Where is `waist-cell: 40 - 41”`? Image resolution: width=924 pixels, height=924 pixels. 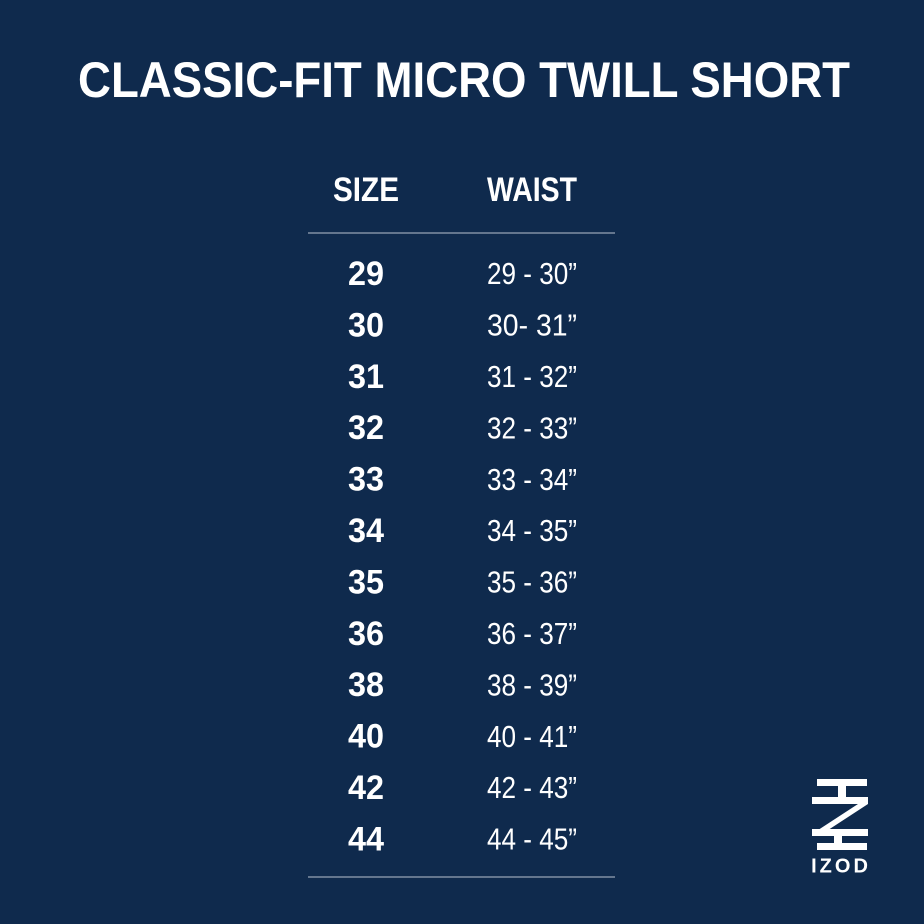
waist-cell: 40 - 41” is located at coordinates (532, 736).